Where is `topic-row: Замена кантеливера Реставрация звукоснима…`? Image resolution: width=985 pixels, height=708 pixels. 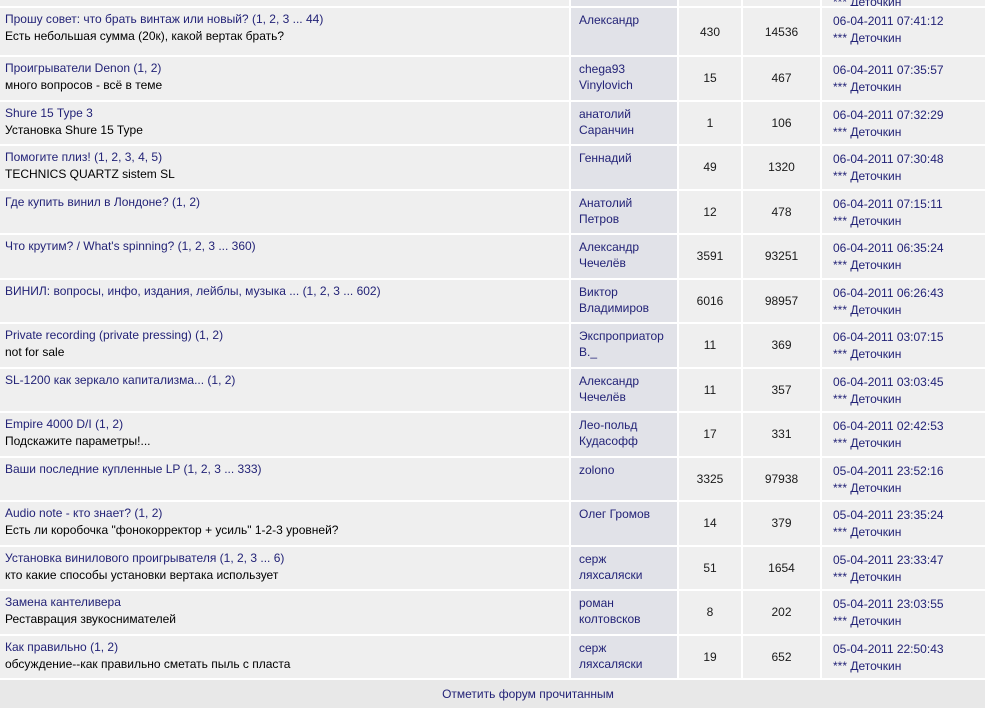 topic-row: Замена кантеливера Реставрация звукоснима… is located at coordinates (492, 613).